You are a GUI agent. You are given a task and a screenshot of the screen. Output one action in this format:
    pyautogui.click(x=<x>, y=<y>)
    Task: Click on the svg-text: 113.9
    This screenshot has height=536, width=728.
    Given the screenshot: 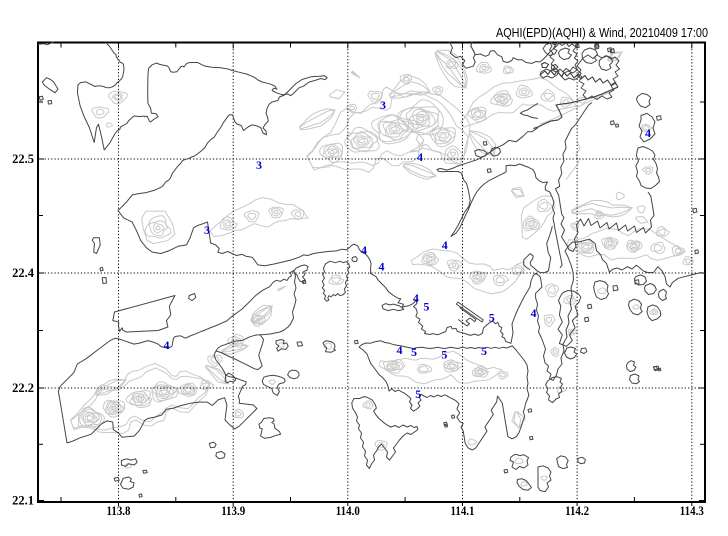 What is the action you would take?
    pyautogui.click(x=233, y=511)
    